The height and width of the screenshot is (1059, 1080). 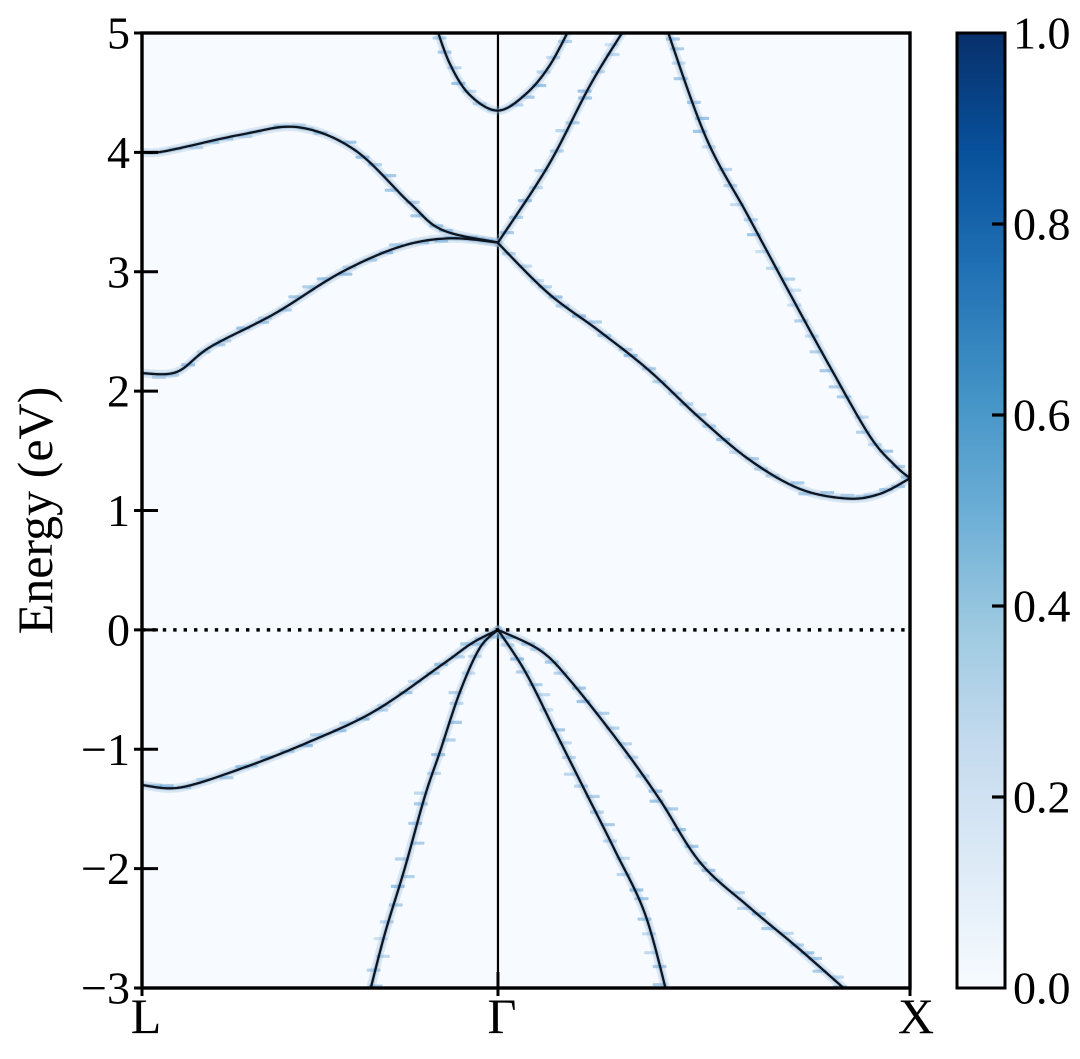 I want to click on band-line-valence-heavy-L-Gamma, so click(x=321, y=709).